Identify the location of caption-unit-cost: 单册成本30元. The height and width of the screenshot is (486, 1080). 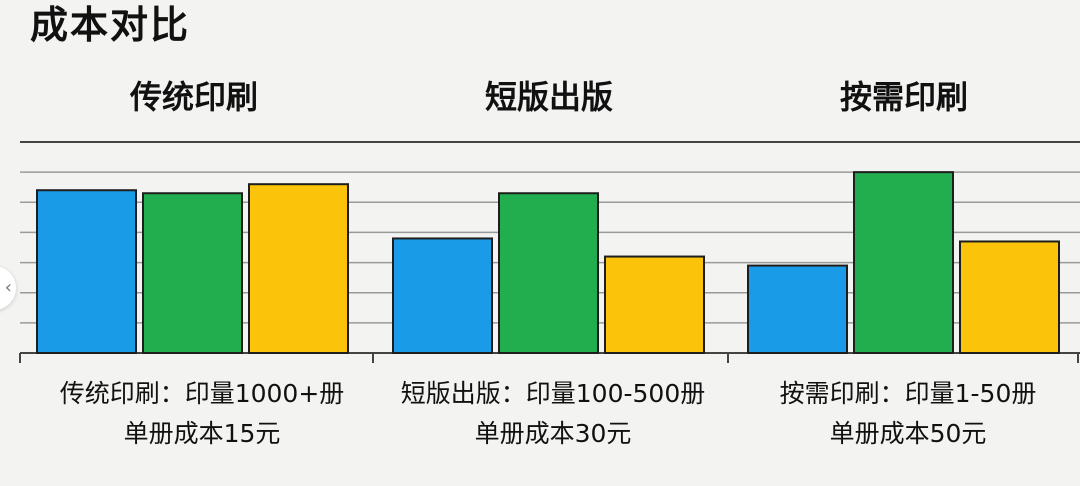
(553, 433).